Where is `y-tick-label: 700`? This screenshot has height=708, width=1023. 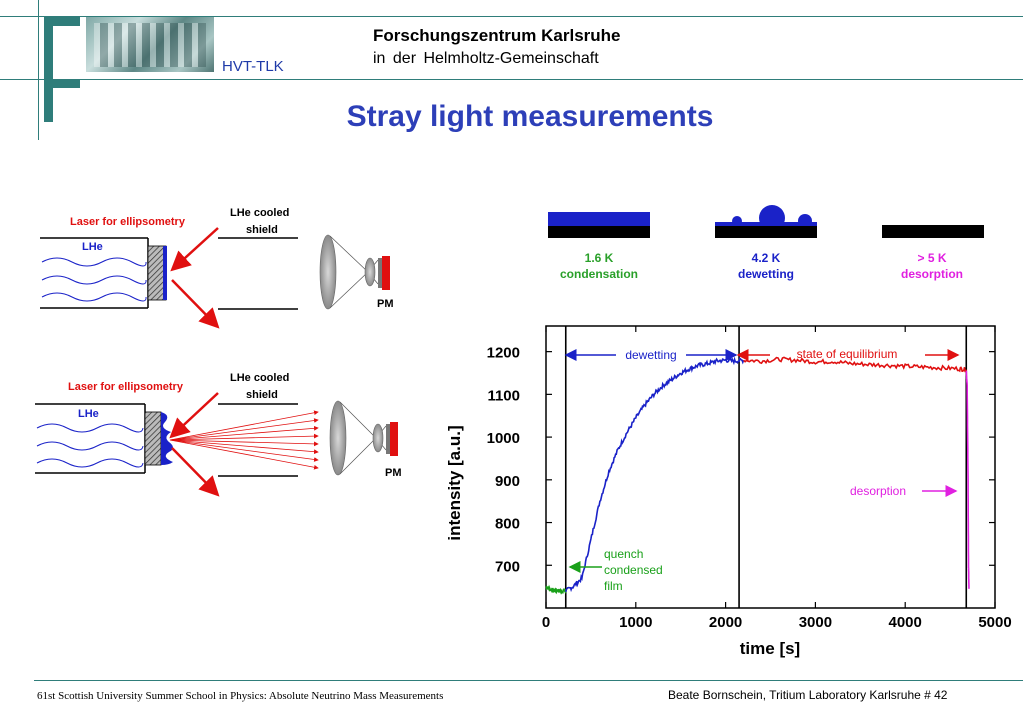 y-tick-label: 700 is located at coordinates (507, 566).